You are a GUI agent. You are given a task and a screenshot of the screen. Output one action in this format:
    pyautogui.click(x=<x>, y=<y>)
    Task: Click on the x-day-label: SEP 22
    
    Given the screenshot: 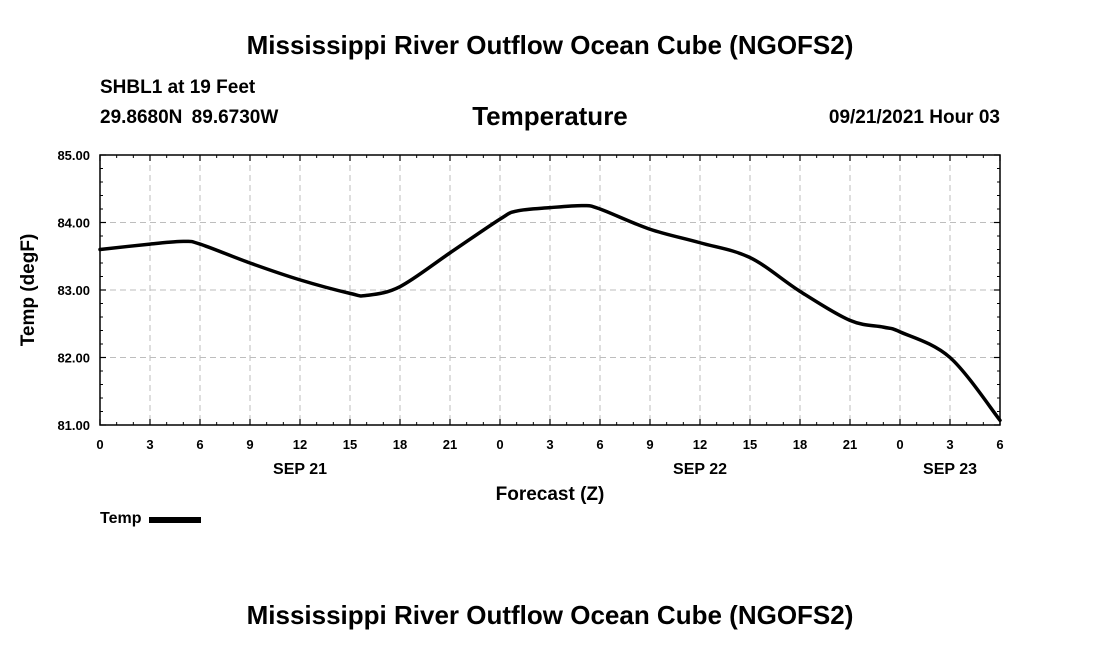 What is the action you would take?
    pyautogui.click(x=700, y=469)
    